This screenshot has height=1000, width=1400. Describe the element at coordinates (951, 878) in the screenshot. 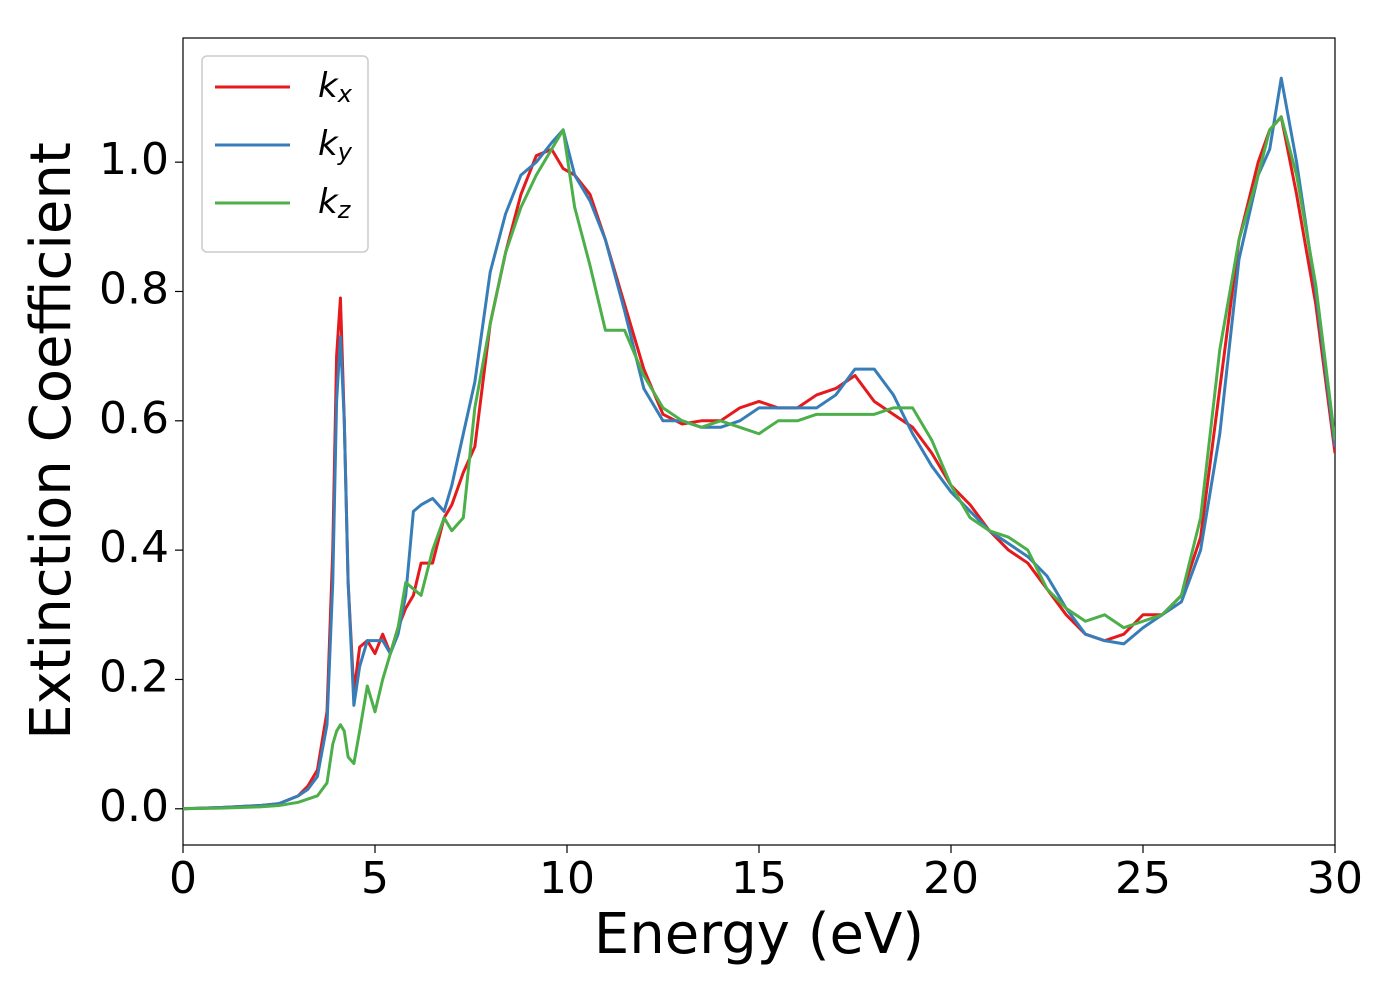

I see `x-tick-label: 20` at that location.